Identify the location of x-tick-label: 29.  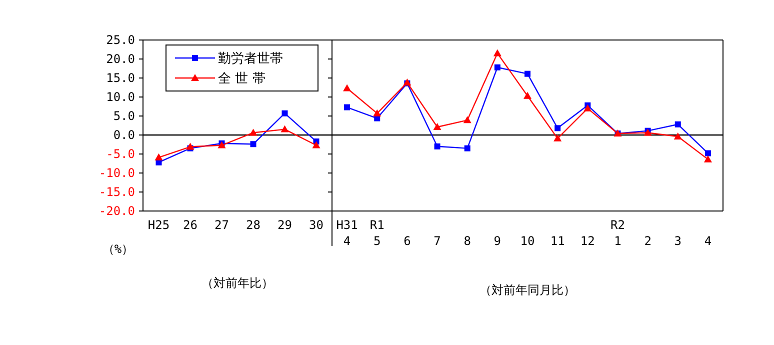
(285, 225).